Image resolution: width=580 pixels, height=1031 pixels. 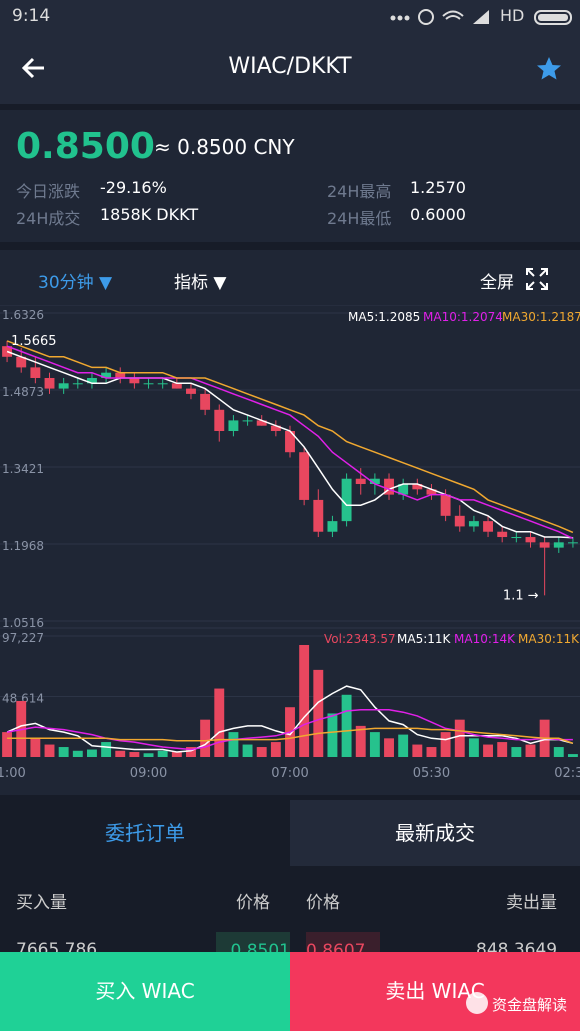 I want to click on period-select: 30分钟 ▼, so click(x=75, y=283).